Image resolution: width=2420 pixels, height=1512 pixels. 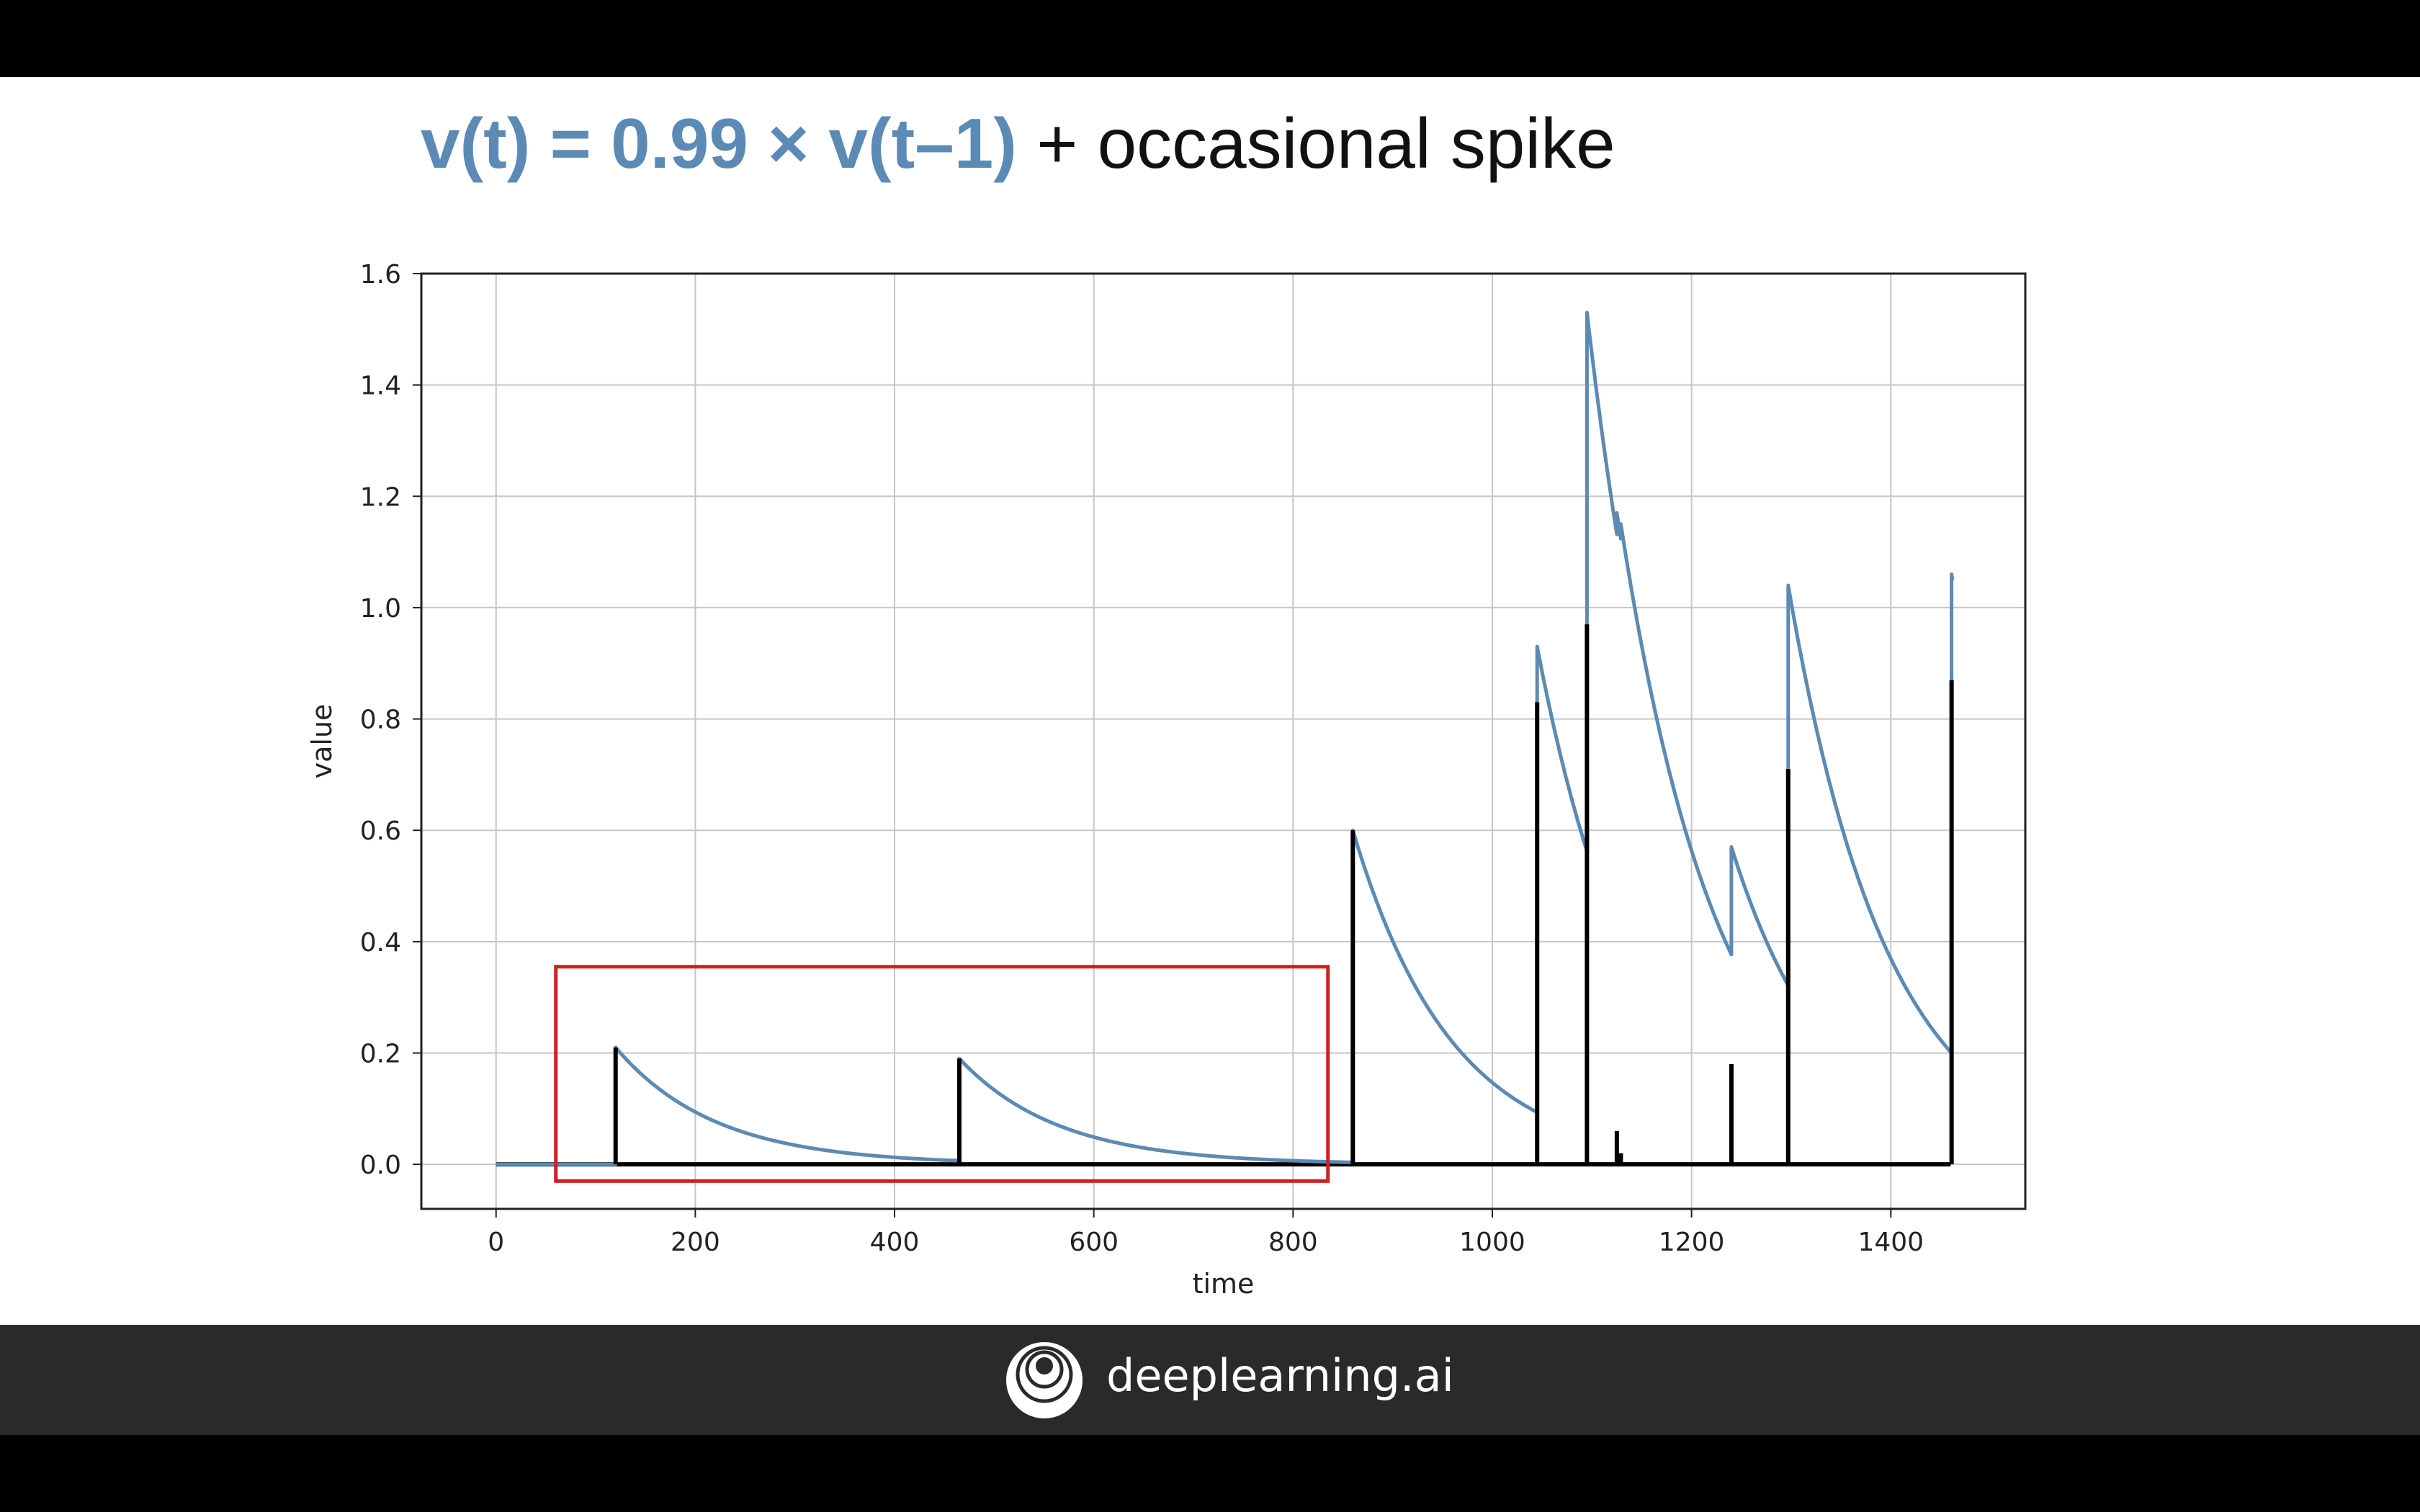 What do you see at coordinates (1280, 1375) in the screenshot?
I see `brand-name: deeplearning.ai` at bounding box center [1280, 1375].